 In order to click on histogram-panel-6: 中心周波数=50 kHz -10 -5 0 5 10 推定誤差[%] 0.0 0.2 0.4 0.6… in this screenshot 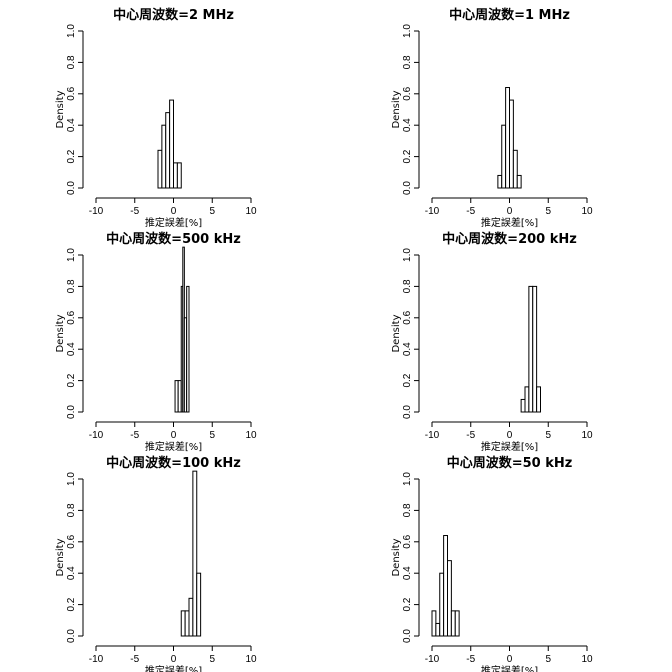, I will do `click(492, 563)`.